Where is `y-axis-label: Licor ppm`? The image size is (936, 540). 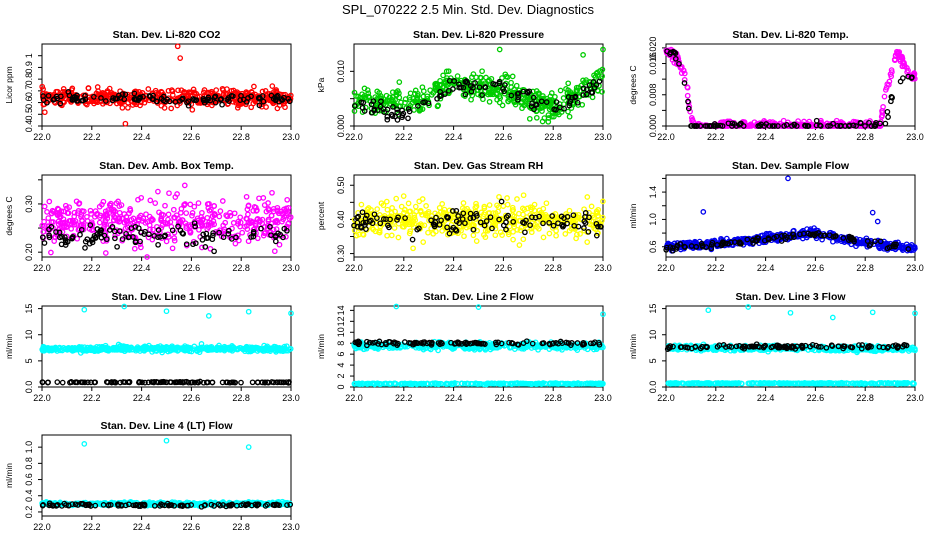
y-axis-label: Licor ppm is located at coordinates (9, 84).